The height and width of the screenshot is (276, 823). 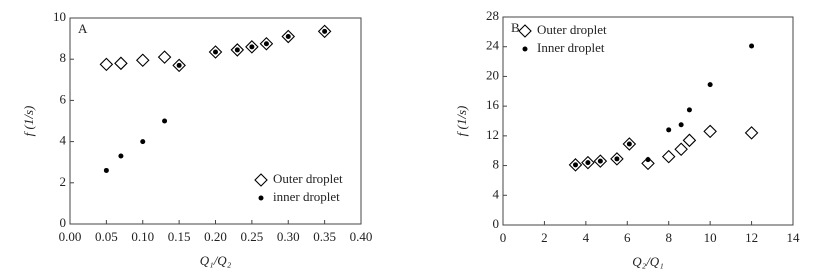 What do you see at coordinates (142, 236) in the screenshot?
I see `x-tick-label: 0.10` at bounding box center [142, 236].